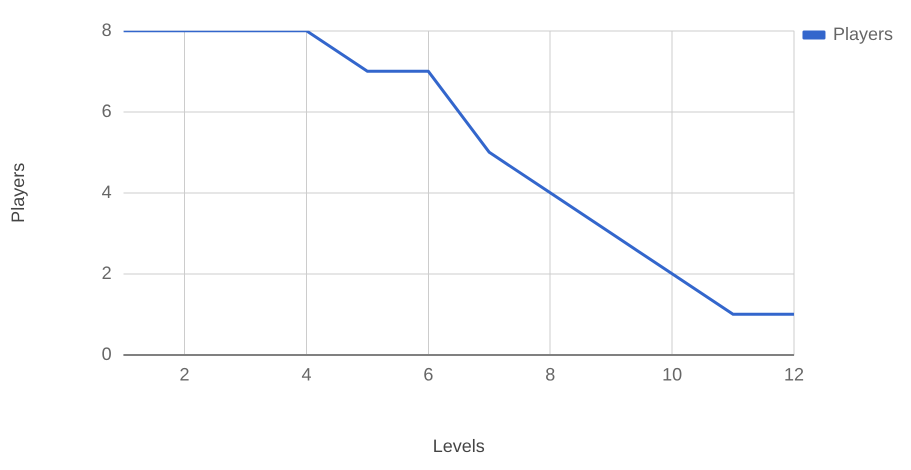 The width and height of the screenshot is (911, 470). Describe the element at coordinates (107, 192) in the screenshot. I see `y-tick-label: 4` at that location.